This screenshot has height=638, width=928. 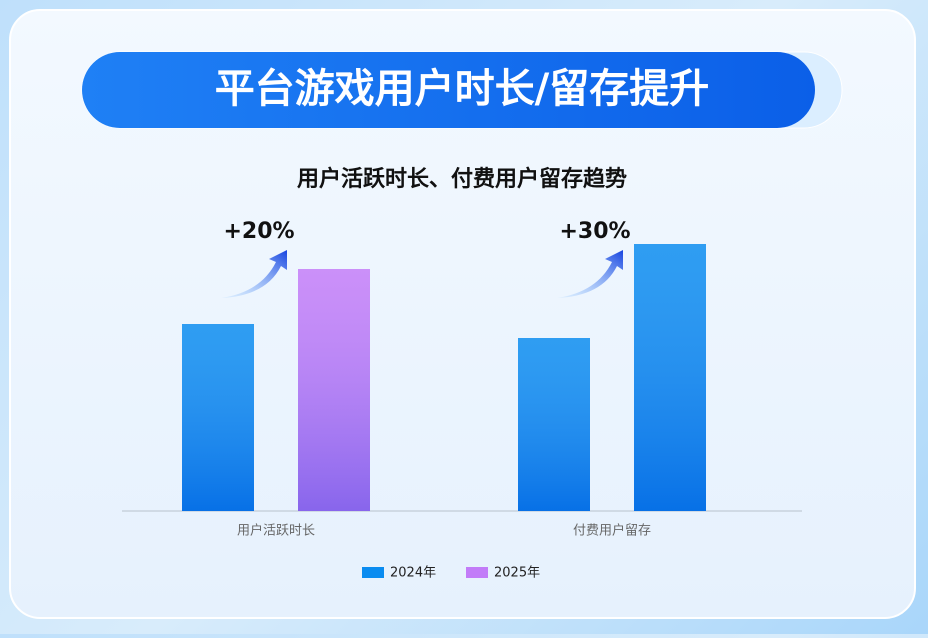 I want to click on pill, so click(x=448, y=90).